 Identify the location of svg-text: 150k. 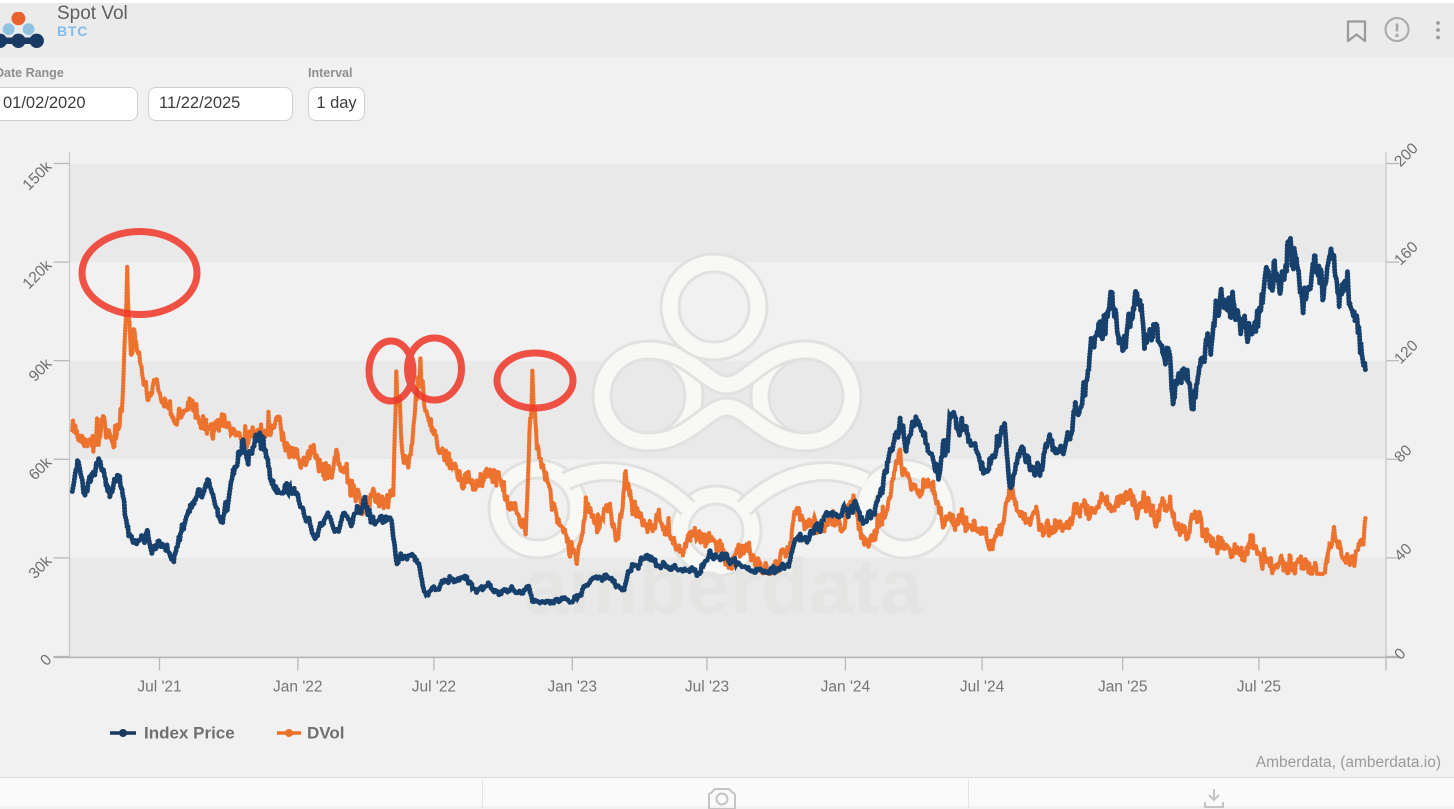
(38, 176).